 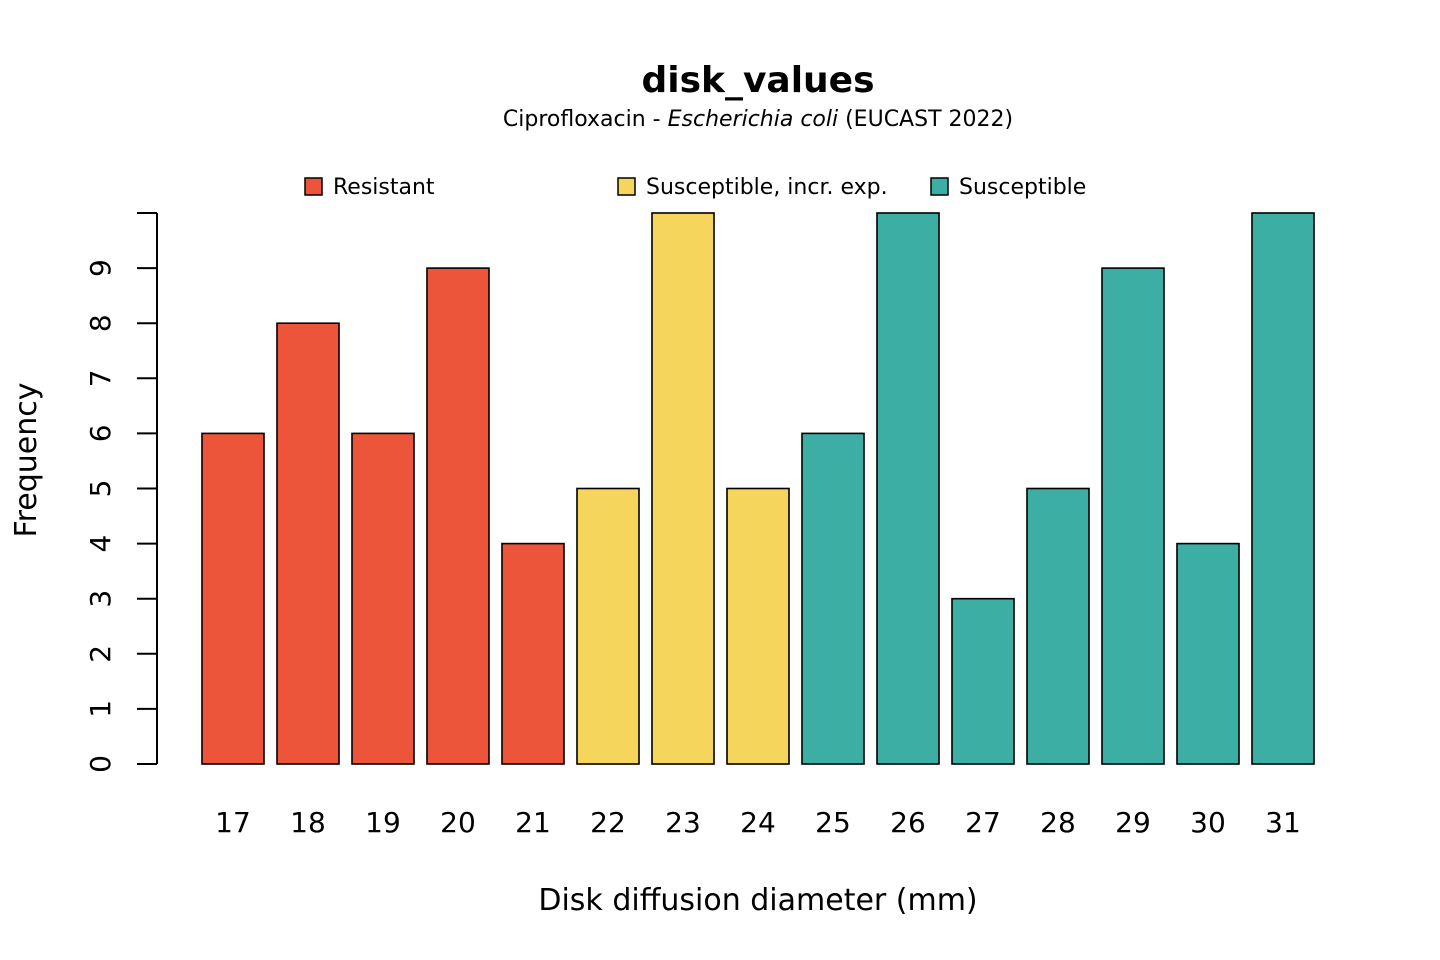 I want to click on y-tick-label: 0, so click(x=100, y=764).